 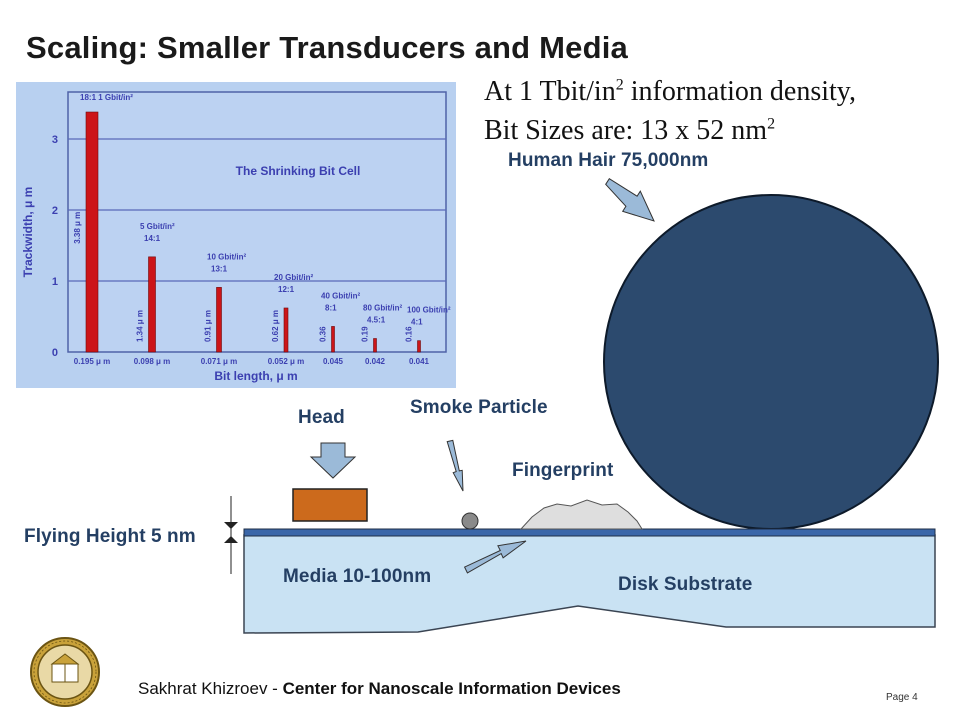 I want to click on media-arrow-icon, so click(x=495, y=557).